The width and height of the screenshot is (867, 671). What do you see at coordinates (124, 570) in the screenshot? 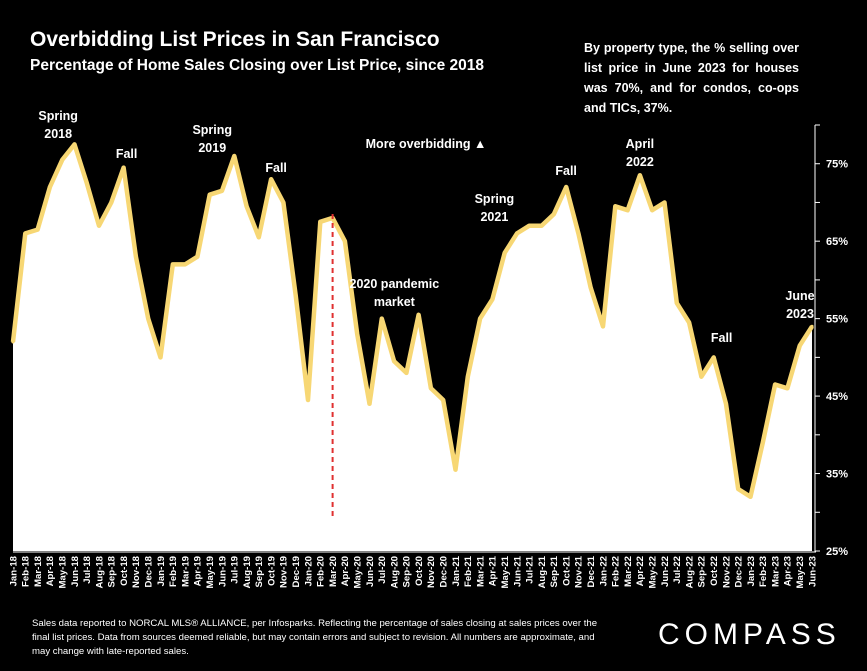
I see `x-tick-label: Oct-18` at bounding box center [124, 570].